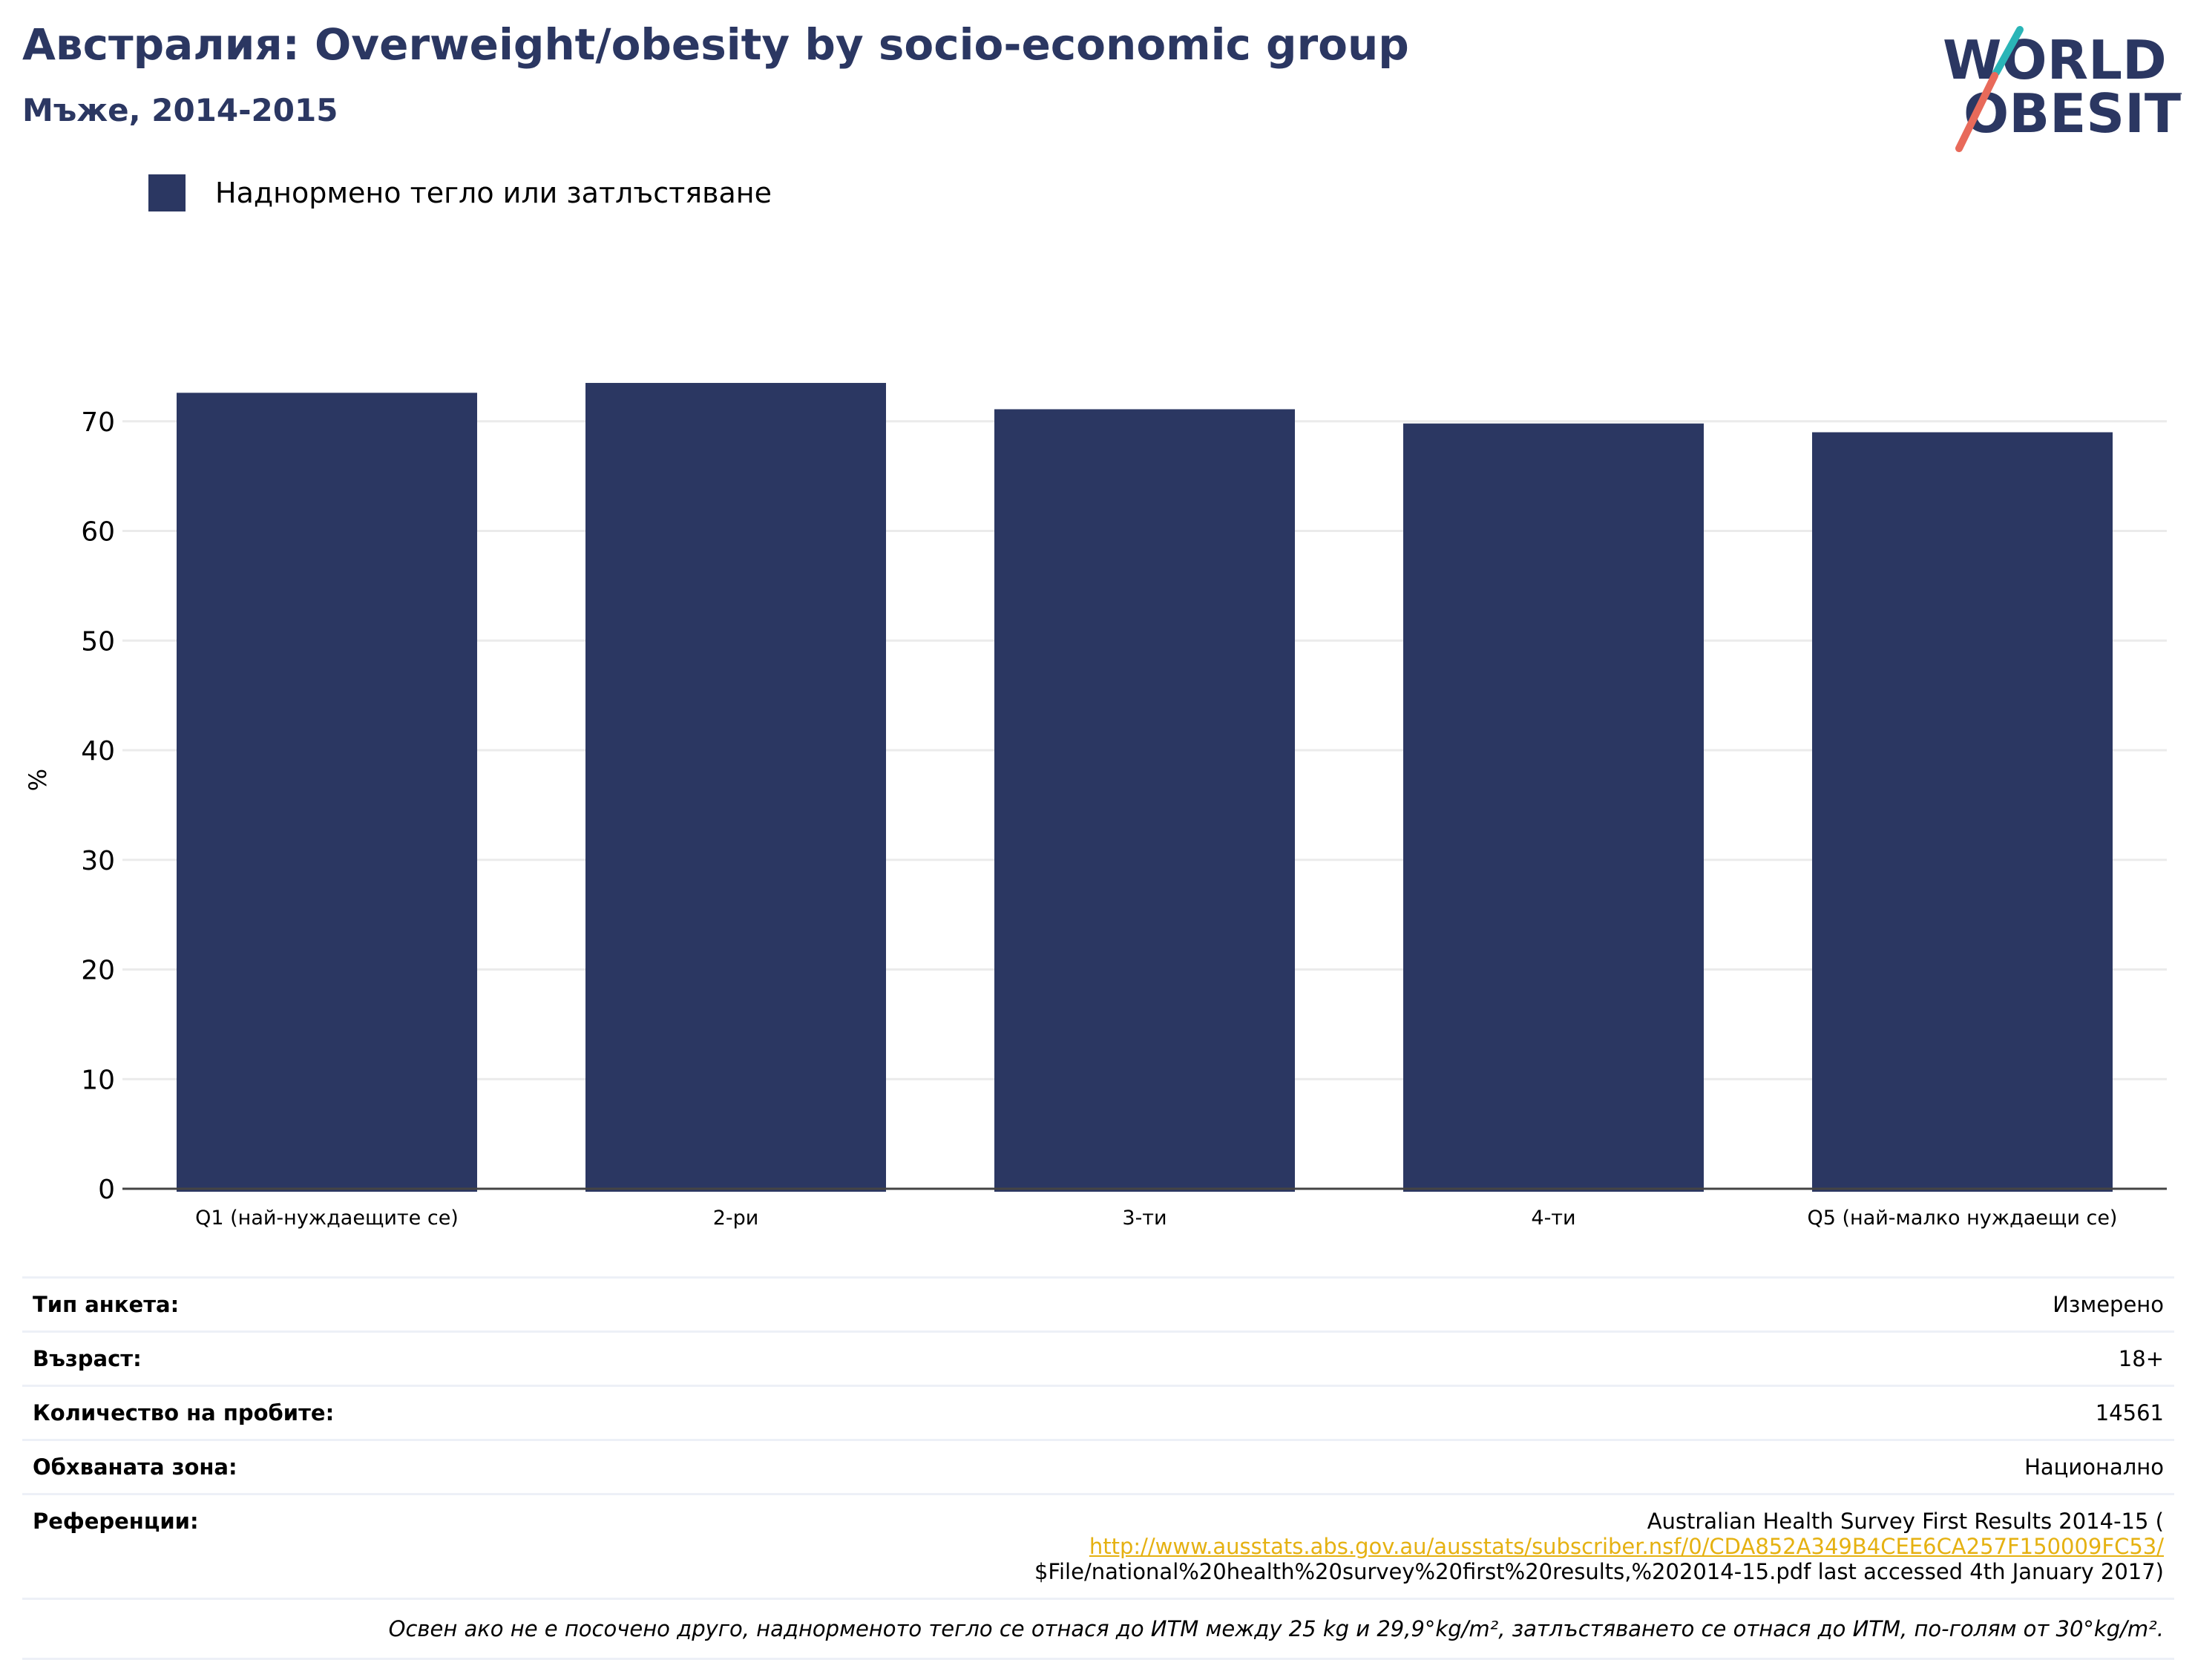 This screenshot has height=1680, width=2195. What do you see at coordinates (2008, 51) in the screenshot?
I see `logo-slash-top` at bounding box center [2008, 51].